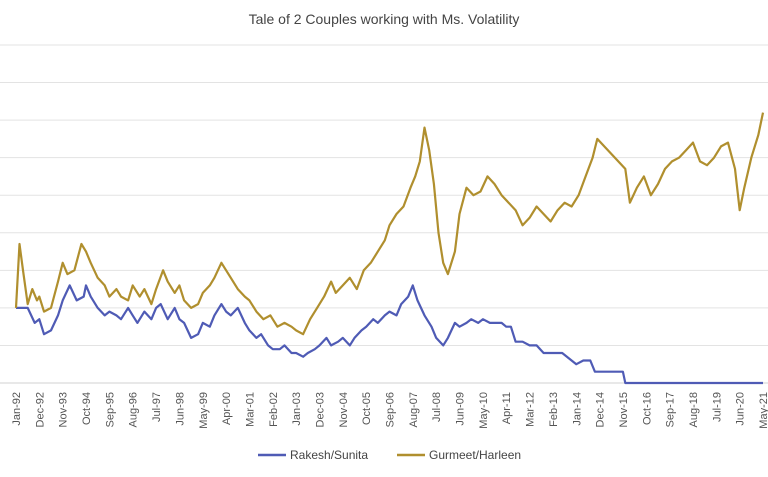  I want to click on x-tick-label: May-99, so click(204, 410).